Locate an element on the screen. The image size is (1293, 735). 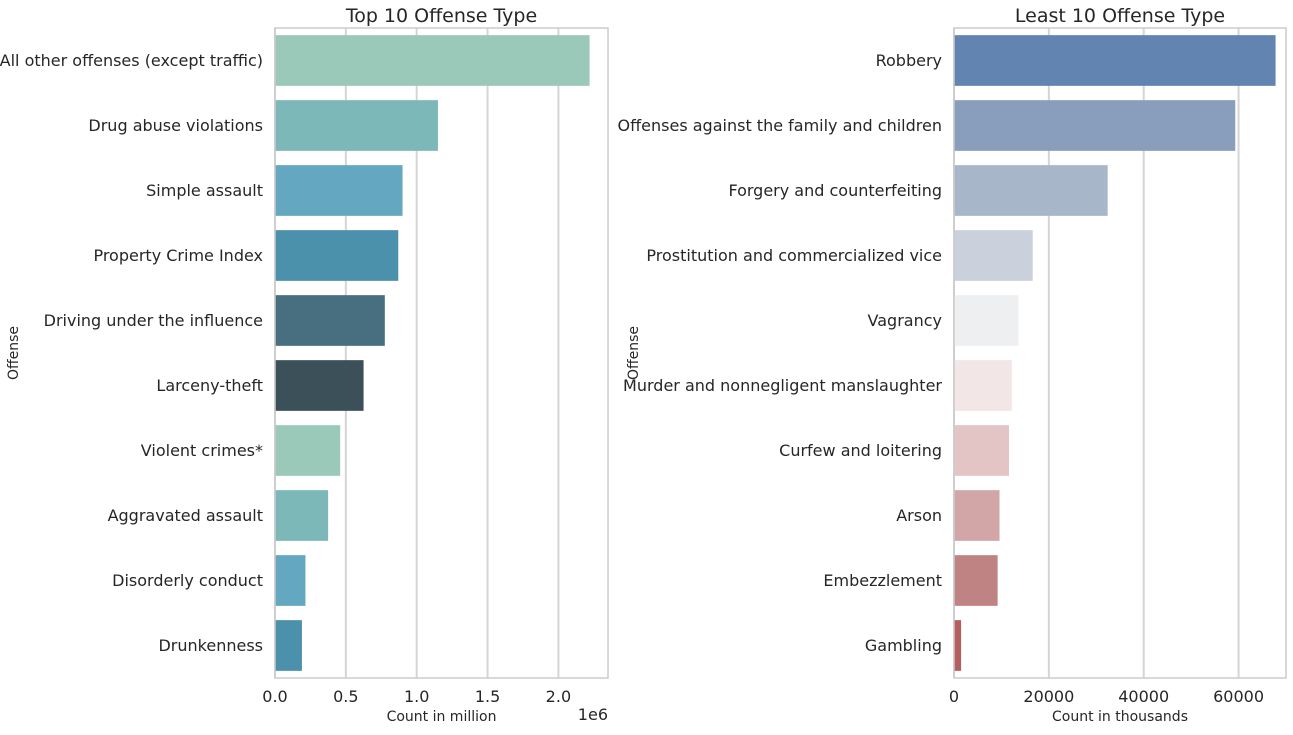
left-category-label: Drunkenness is located at coordinates (210, 645).